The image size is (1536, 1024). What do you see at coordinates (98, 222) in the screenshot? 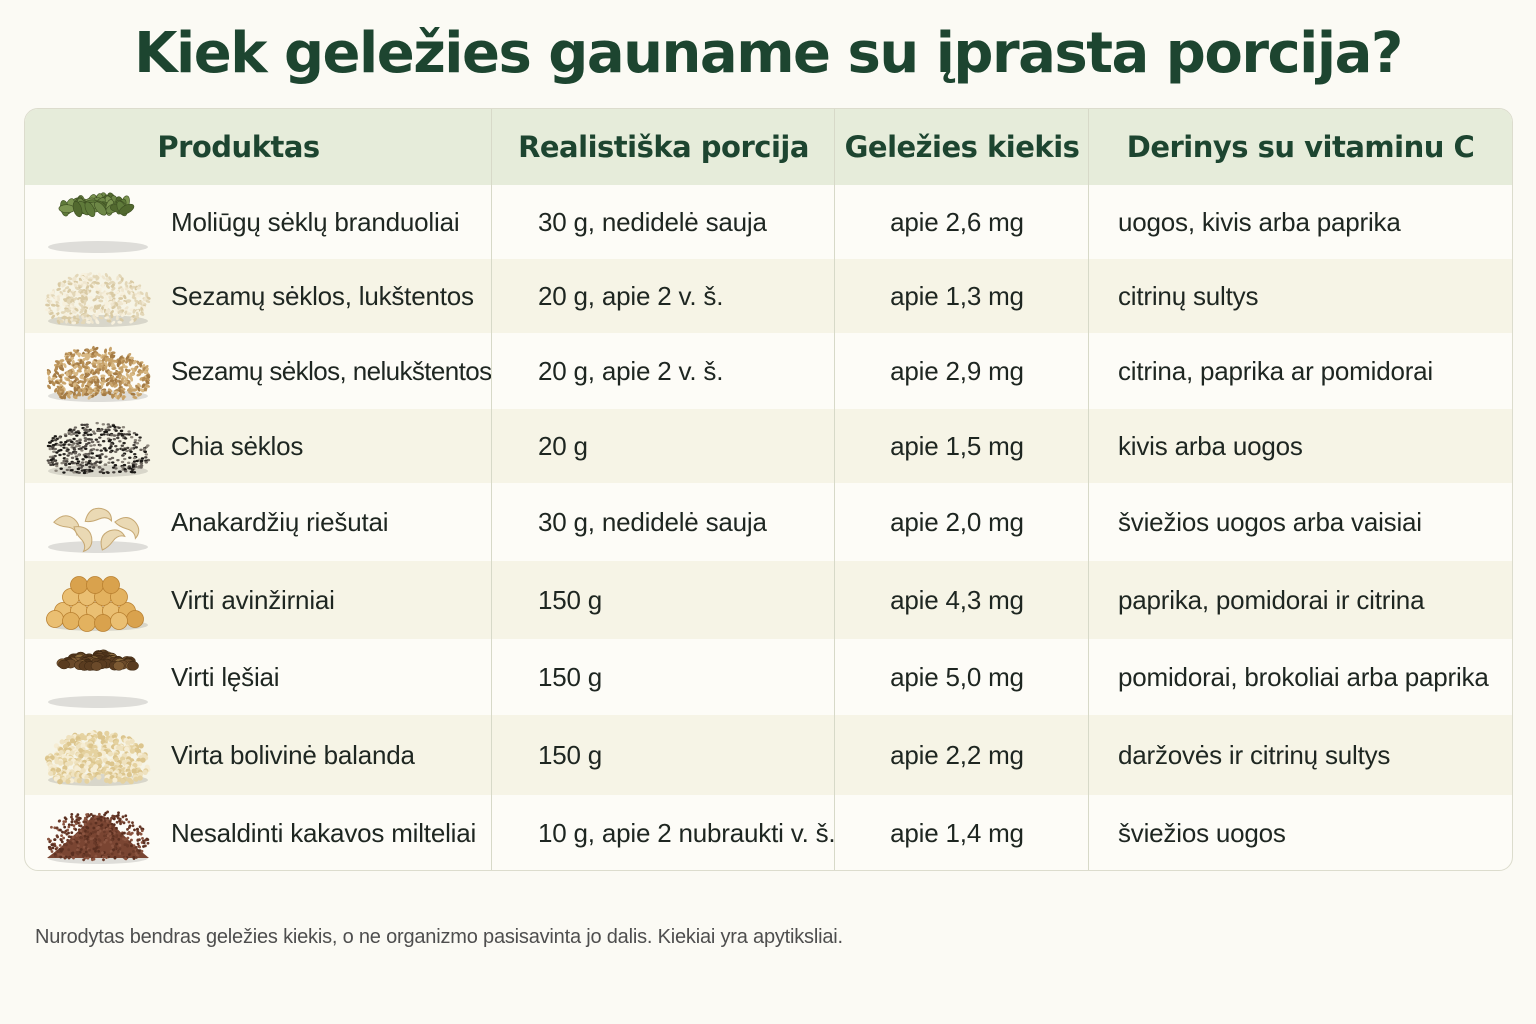
I see `pumpkin-seeds-icon` at bounding box center [98, 222].